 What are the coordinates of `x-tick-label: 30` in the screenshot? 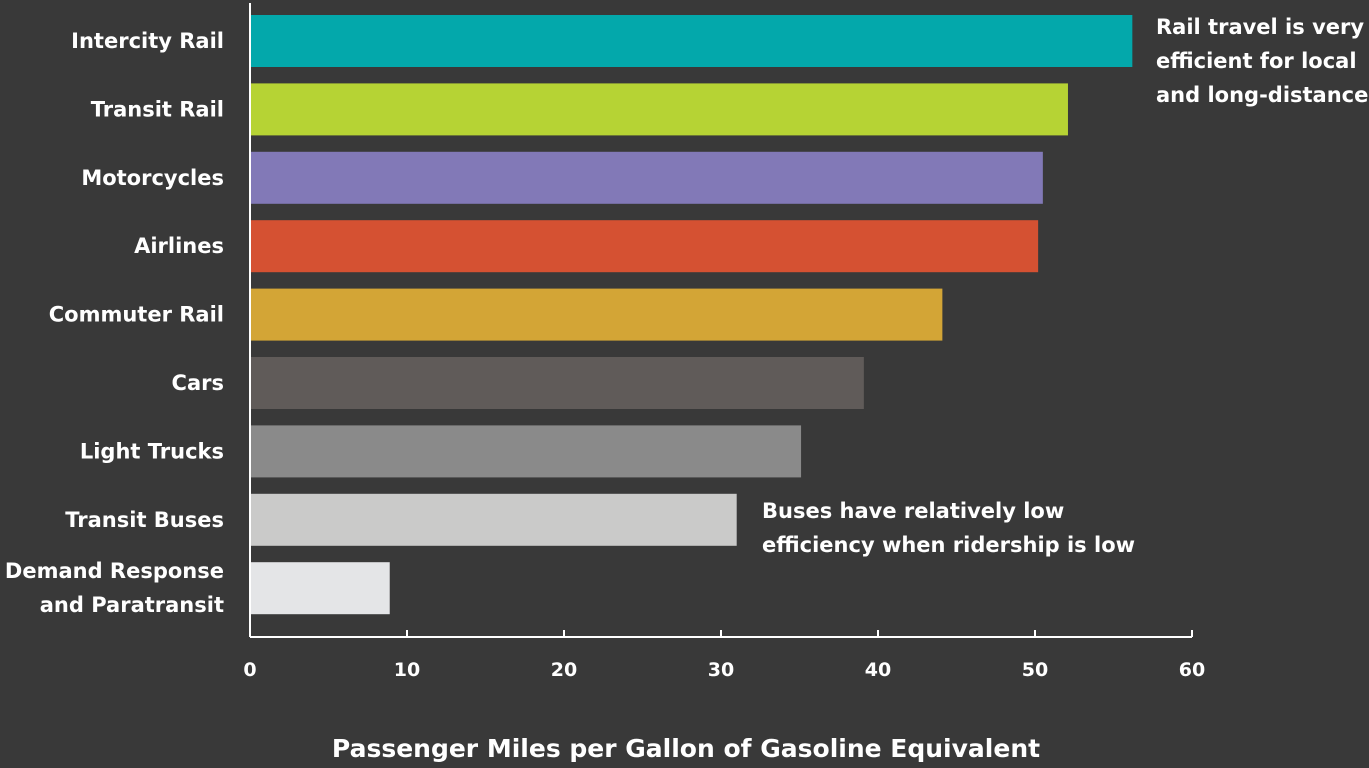 It's located at (721, 670).